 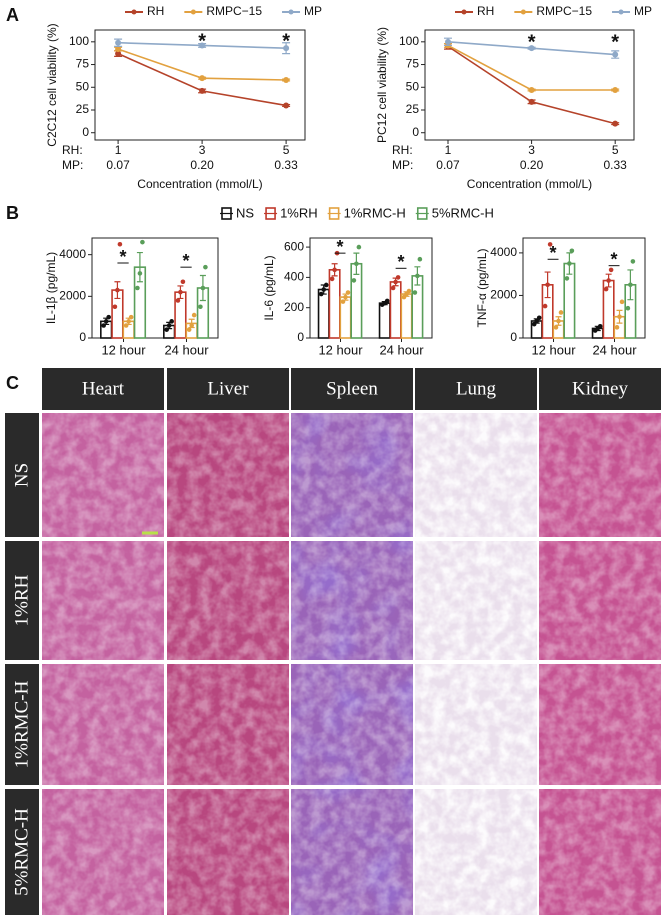 What do you see at coordinates (51, 288) in the screenshot?
I see `y-axis-label: IL-1β (pg/mL)` at bounding box center [51, 288].